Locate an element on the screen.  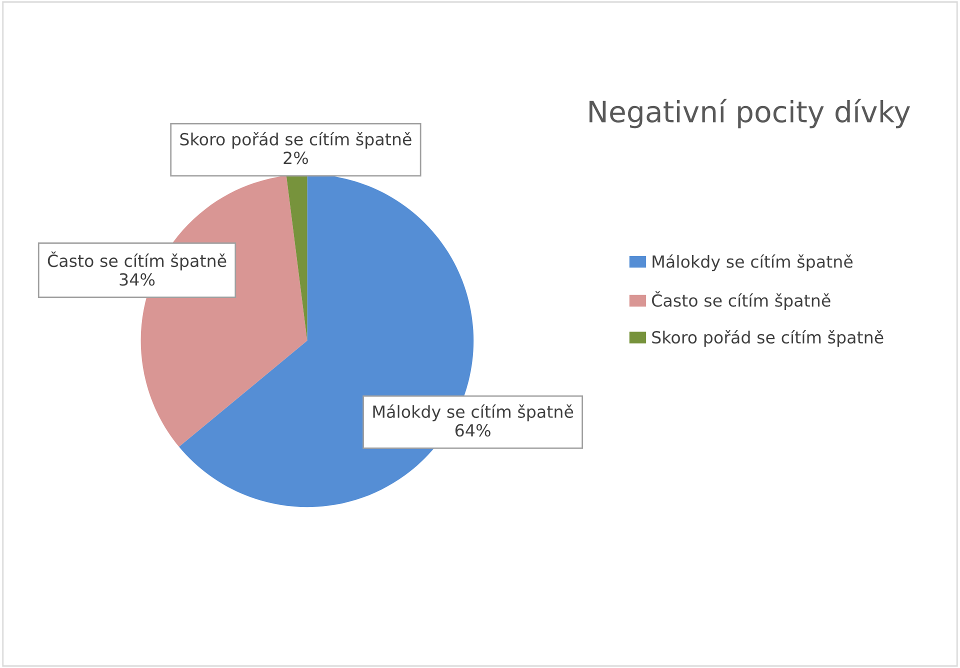
legend-label: Málokdy se cítím špatně is located at coordinates (752, 263).